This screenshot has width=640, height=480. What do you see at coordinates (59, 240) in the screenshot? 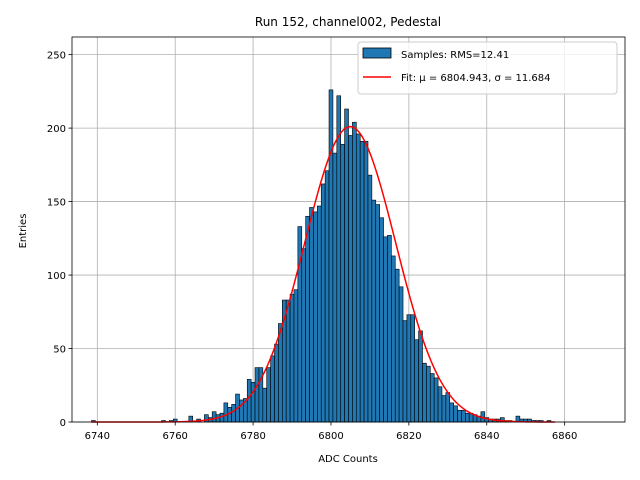
I see `y-axis-ticks: 0 50 100 150 200 250` at bounding box center [59, 240].